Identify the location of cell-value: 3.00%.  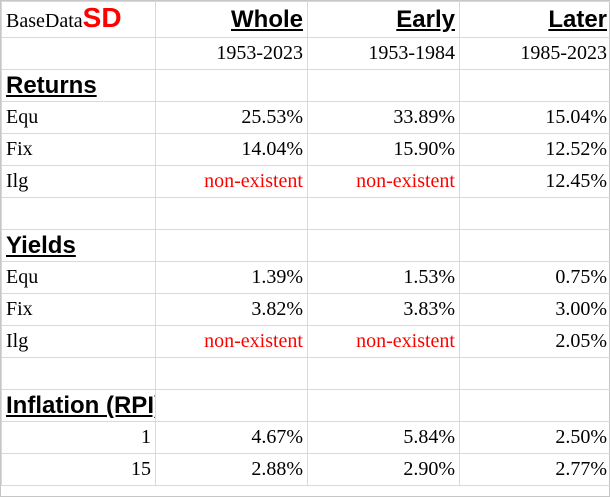
(534, 309).